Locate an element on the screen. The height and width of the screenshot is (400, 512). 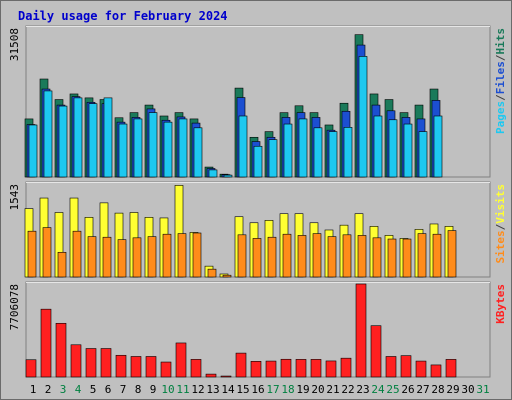
legend-entry-hits-files-pages-0: Pages is located at coordinates (500, 117).